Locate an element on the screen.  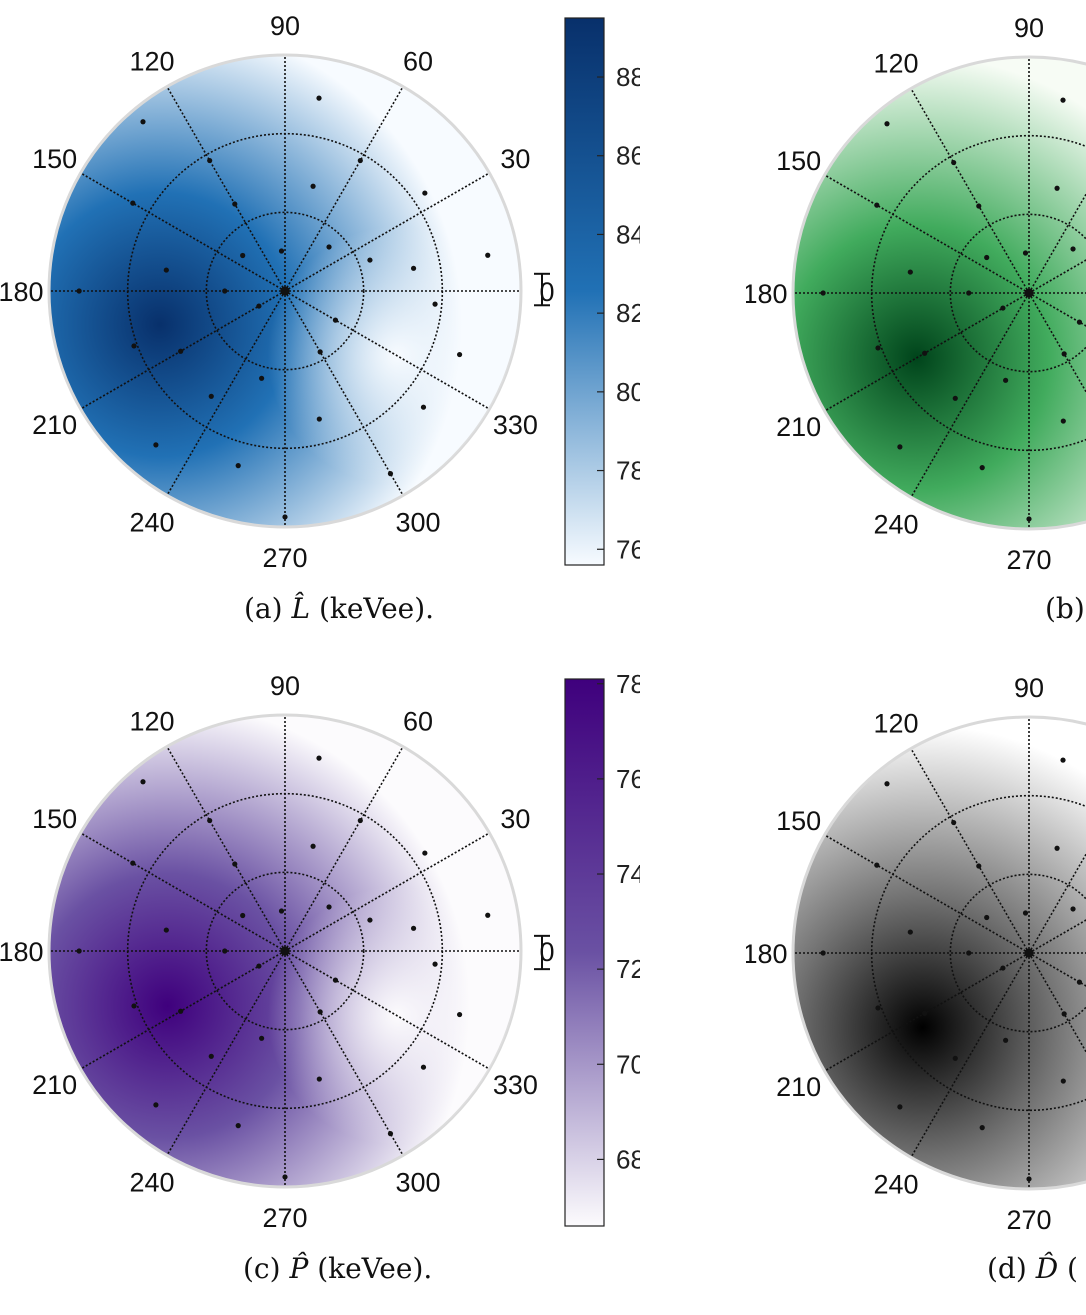
colorbar-tick-label-8000: 8000 is located at coordinates (628, 392).